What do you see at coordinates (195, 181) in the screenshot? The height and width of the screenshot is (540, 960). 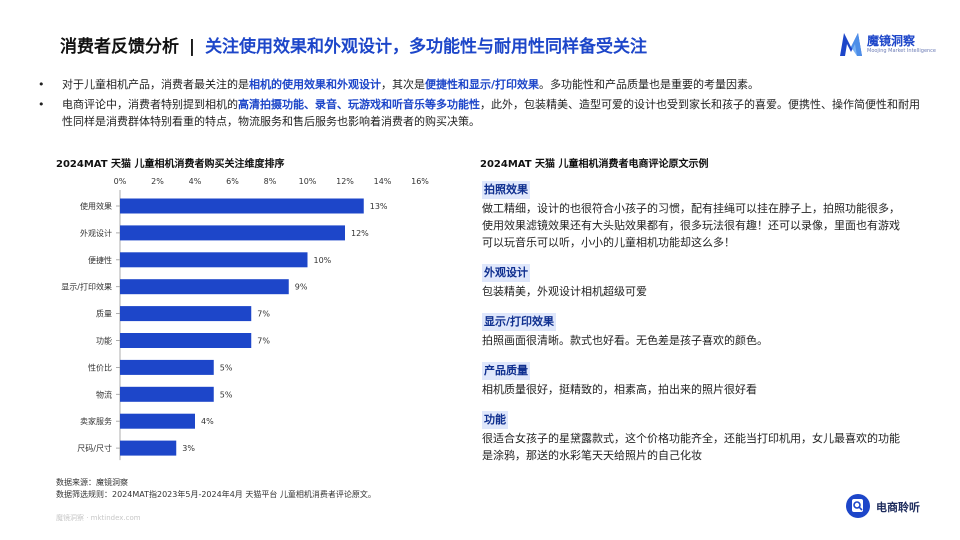 I see `x-tick-label: 4%` at bounding box center [195, 181].